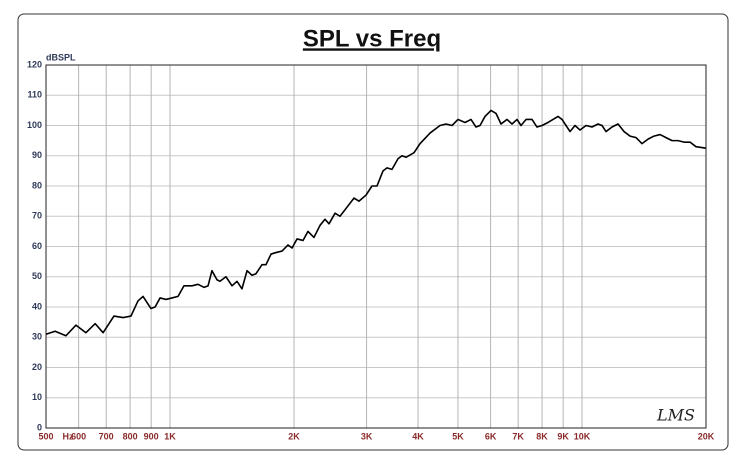 This screenshot has height=467, width=744. What do you see at coordinates (106, 436) in the screenshot?
I see `x-tick-label: 700` at bounding box center [106, 436].